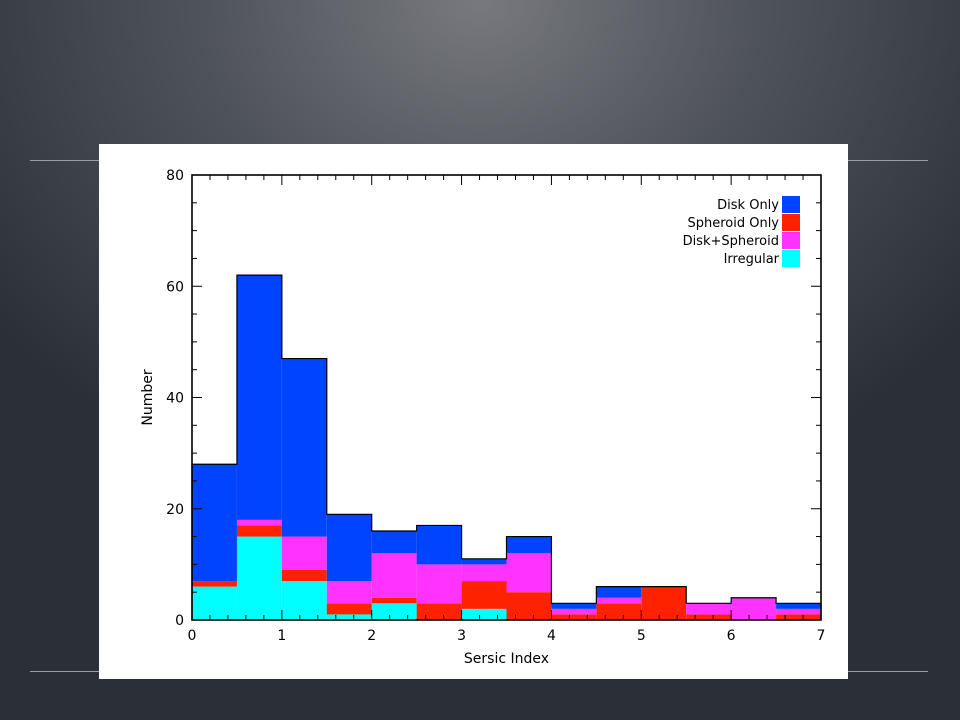  I want to click on y-tick-label: 80, so click(175, 176).